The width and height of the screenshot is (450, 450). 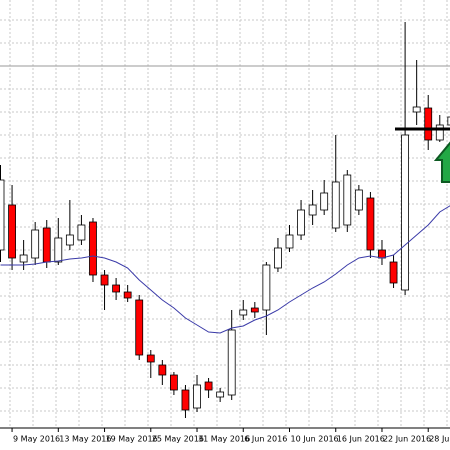 I want to click on x-tick-label: 16 Jun 2016, so click(x=361, y=439).